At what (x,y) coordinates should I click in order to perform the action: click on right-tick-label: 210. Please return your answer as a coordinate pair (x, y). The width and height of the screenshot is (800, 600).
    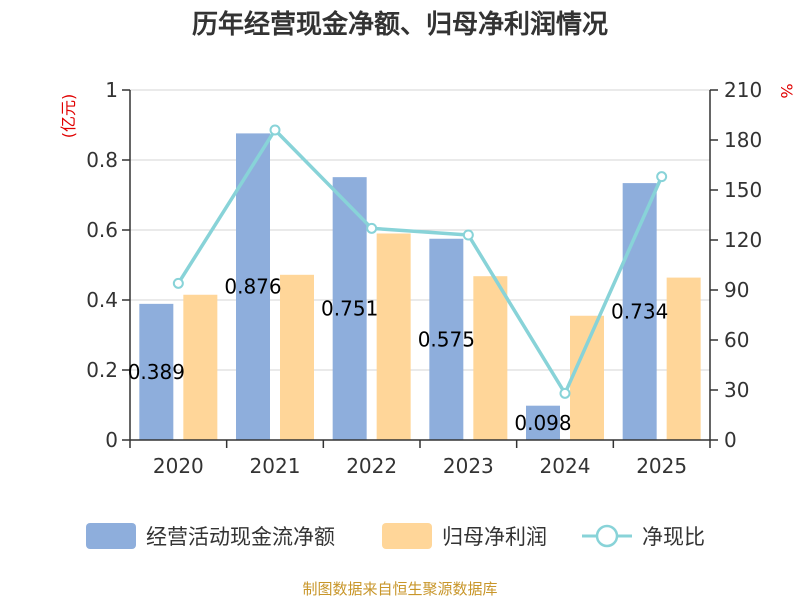
    Looking at the image, I should click on (743, 90).